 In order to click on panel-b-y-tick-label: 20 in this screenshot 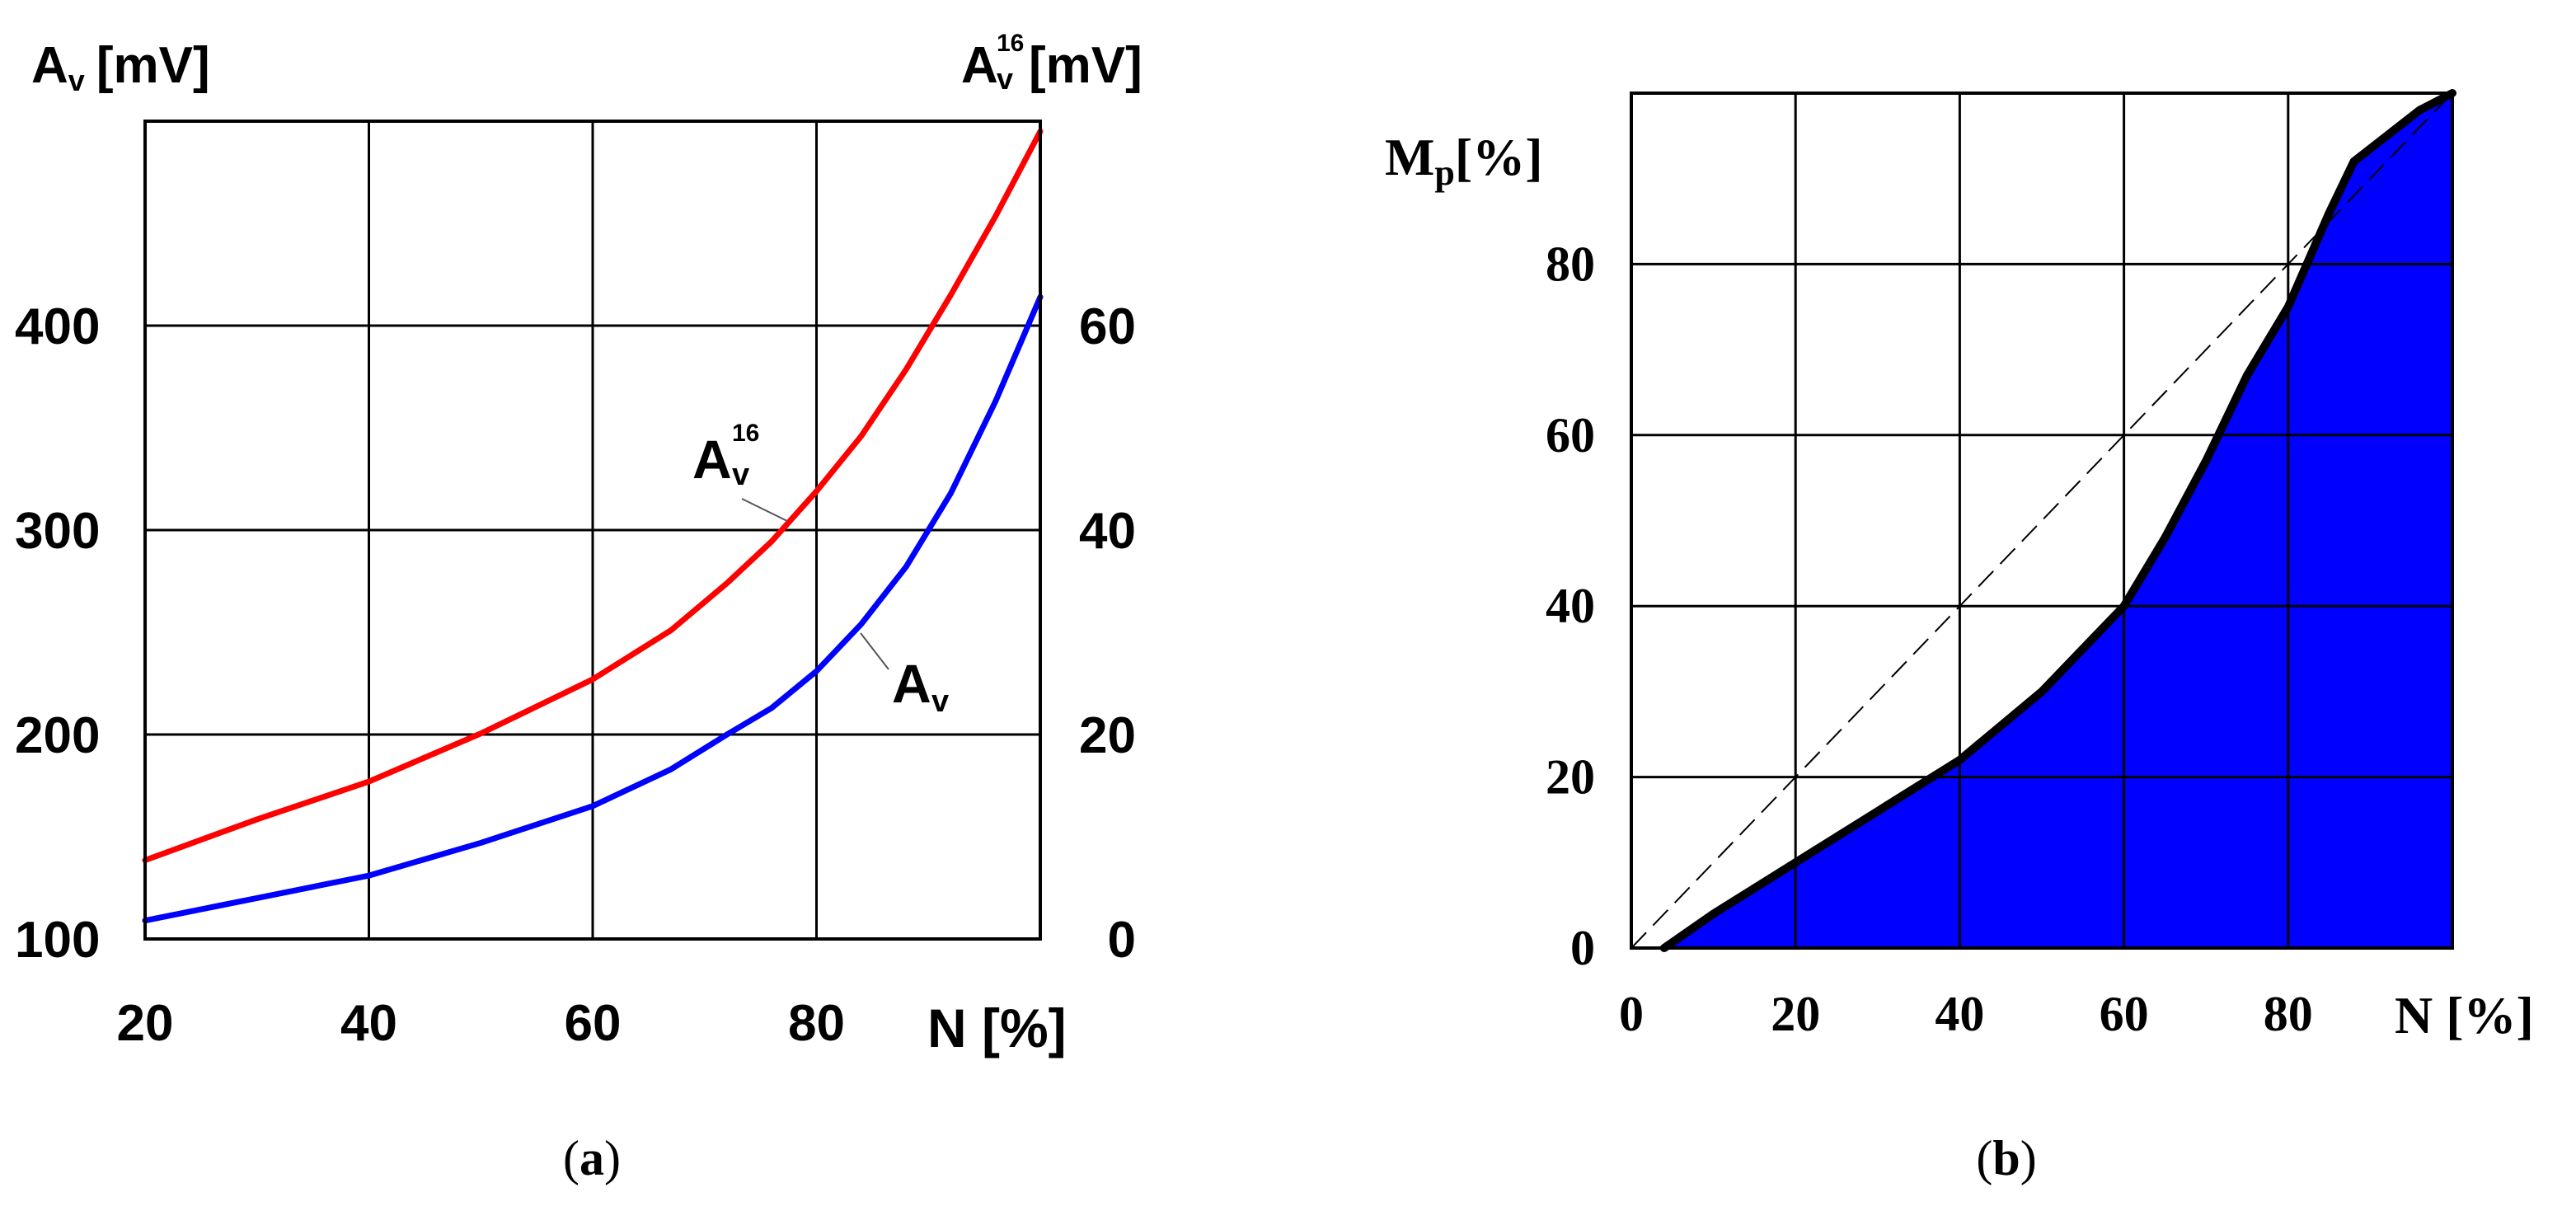, I will do `click(1571, 777)`.